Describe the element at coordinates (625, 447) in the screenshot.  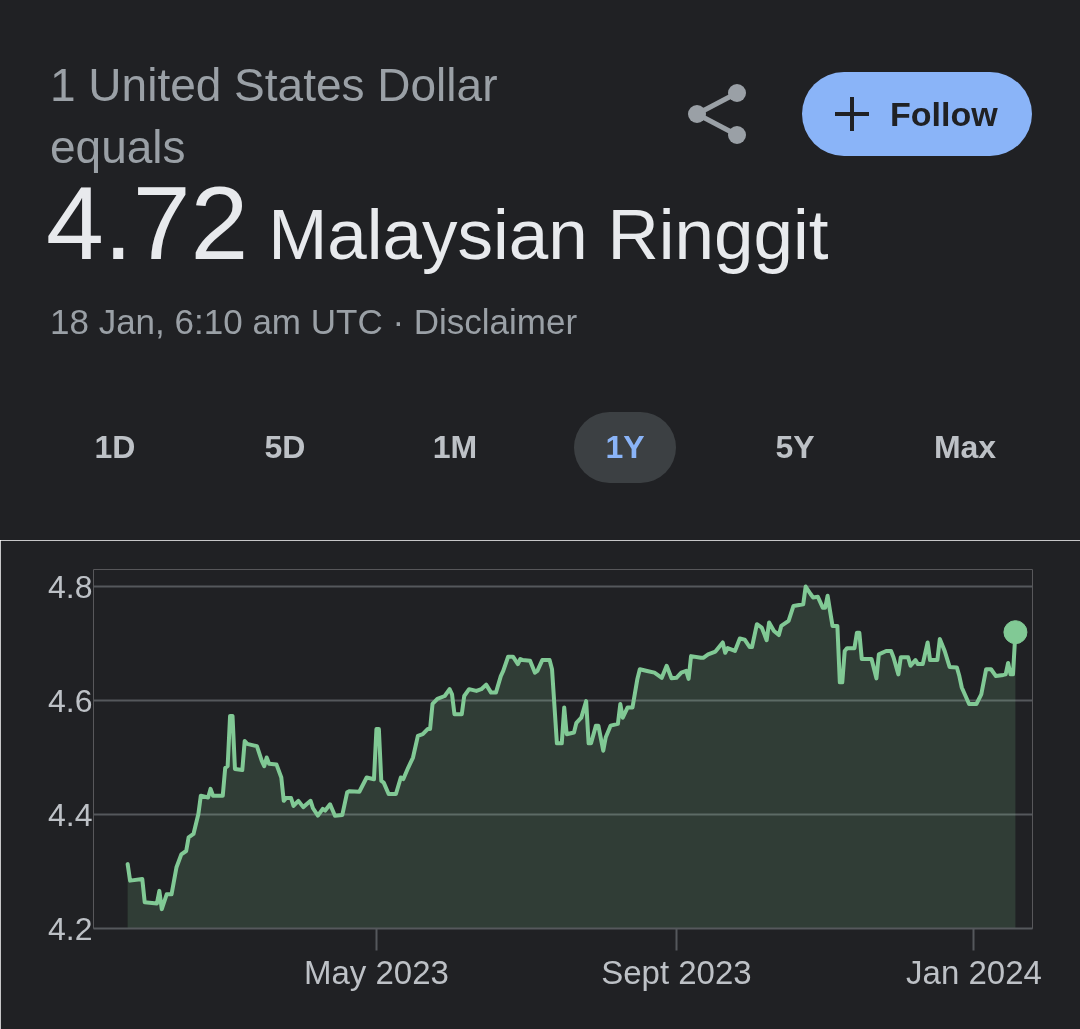
I see `text: 1Y` at that location.